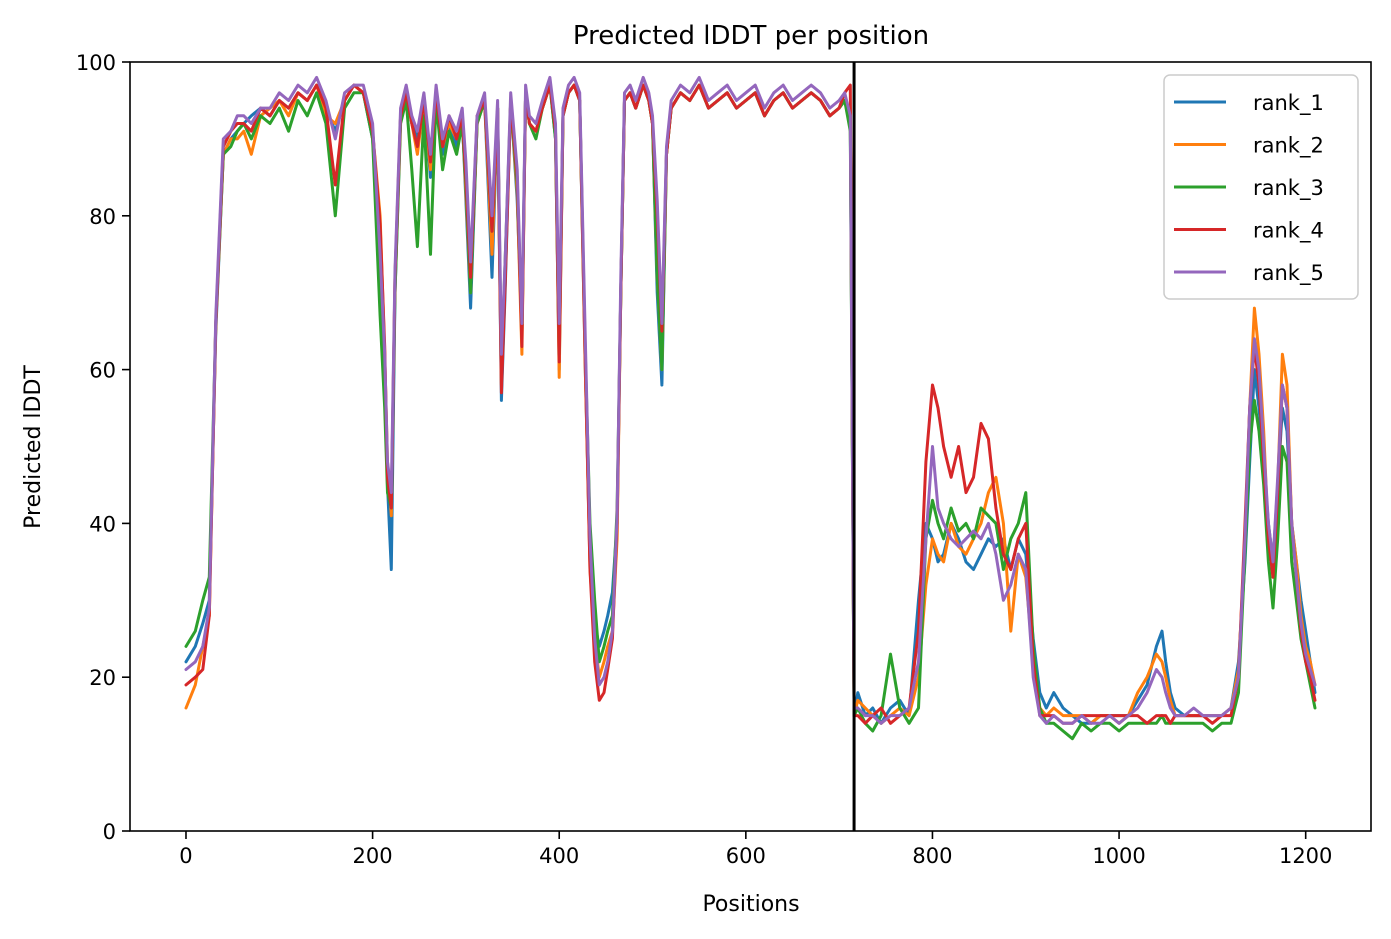 This screenshot has width=1391, height=939. What do you see at coordinates (33, 447) in the screenshot?
I see `y-axis-title: Predicted lDDT` at bounding box center [33, 447].